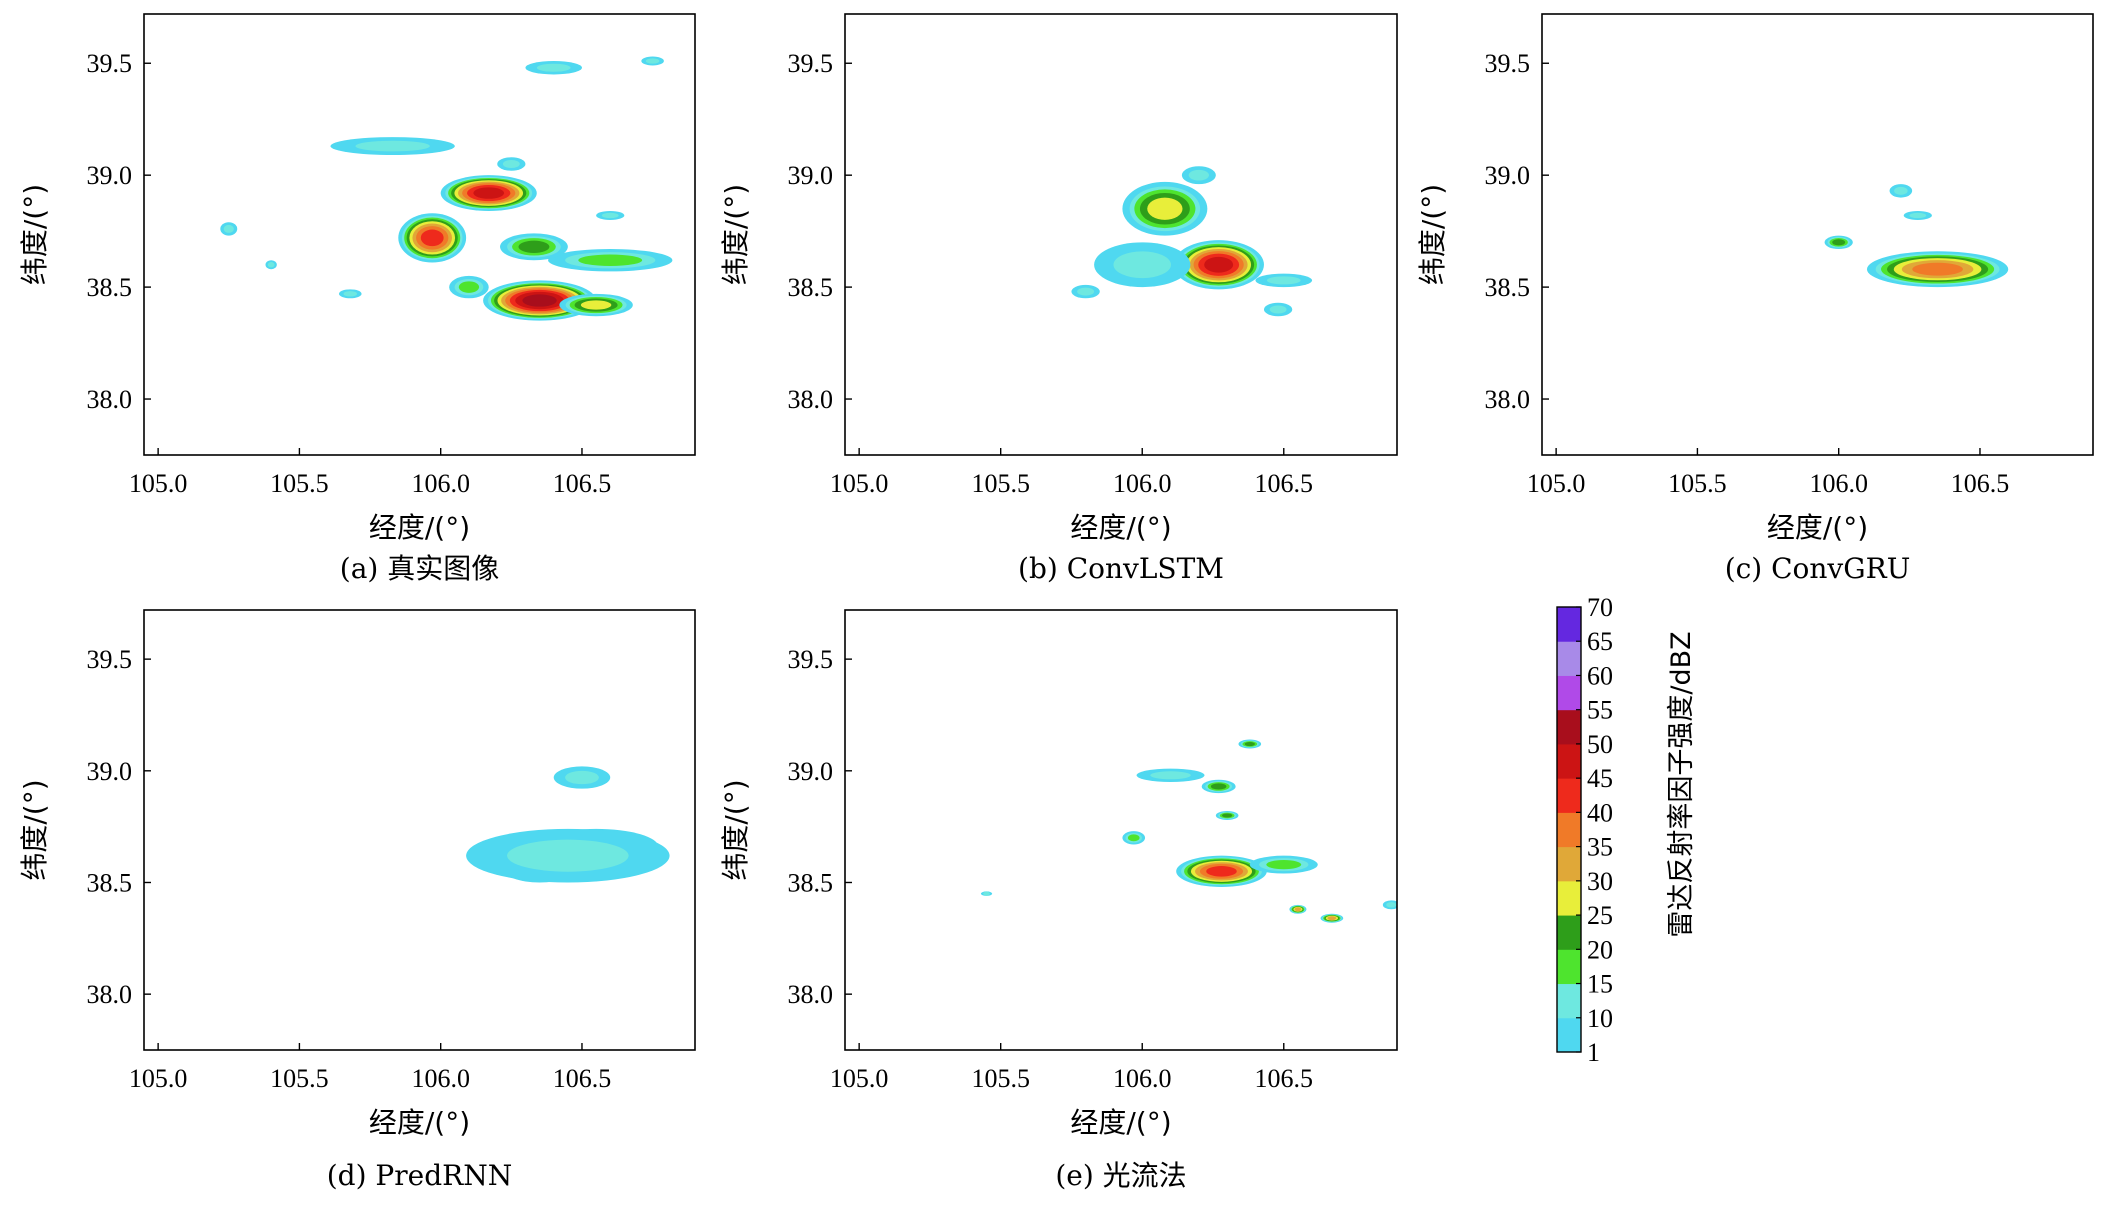 Image resolution: width=2103 pixels, height=1205 pixels. Describe the element at coordinates (1600, 641) in the screenshot. I see `colorbar-tick-label: 65` at that location.